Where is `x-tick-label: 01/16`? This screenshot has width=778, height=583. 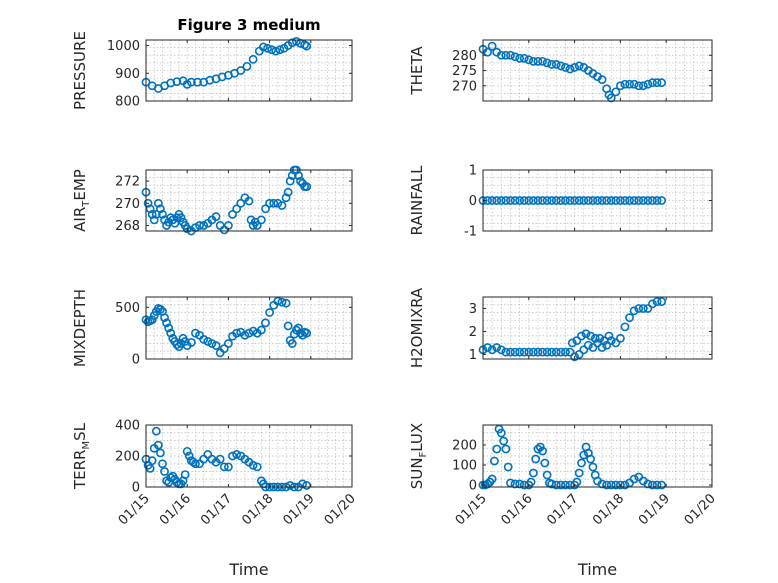
x-tick-label: 01/16 is located at coordinates (175, 509).